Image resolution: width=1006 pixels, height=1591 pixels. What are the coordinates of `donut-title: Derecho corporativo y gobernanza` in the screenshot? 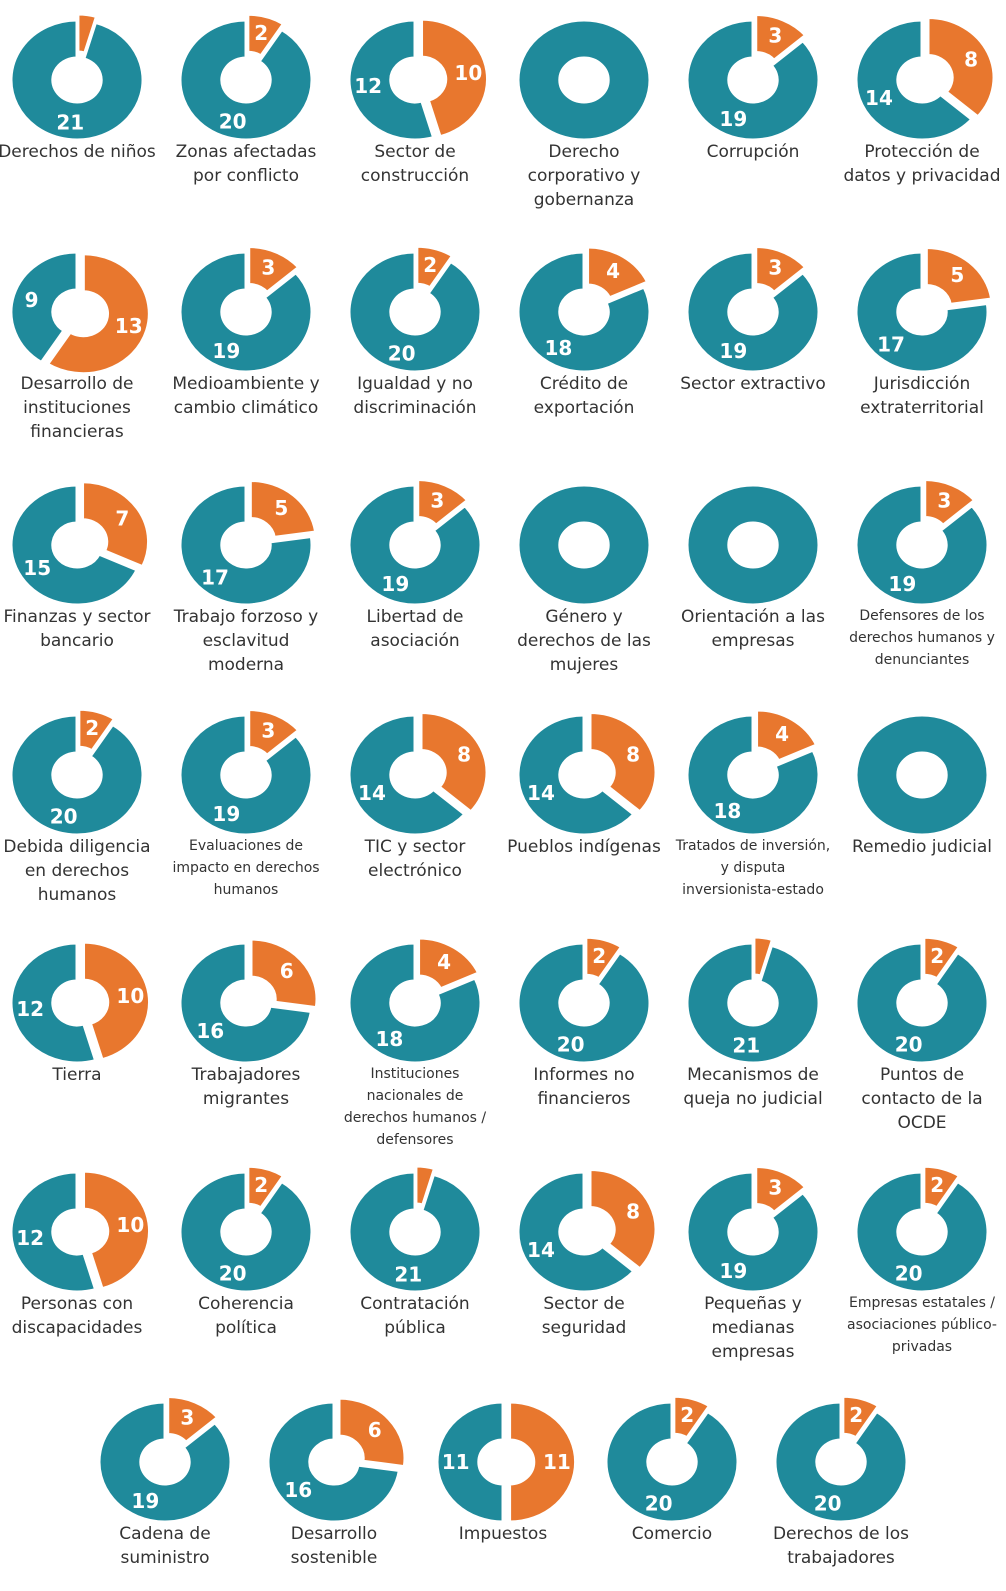 It's located at (584, 176).